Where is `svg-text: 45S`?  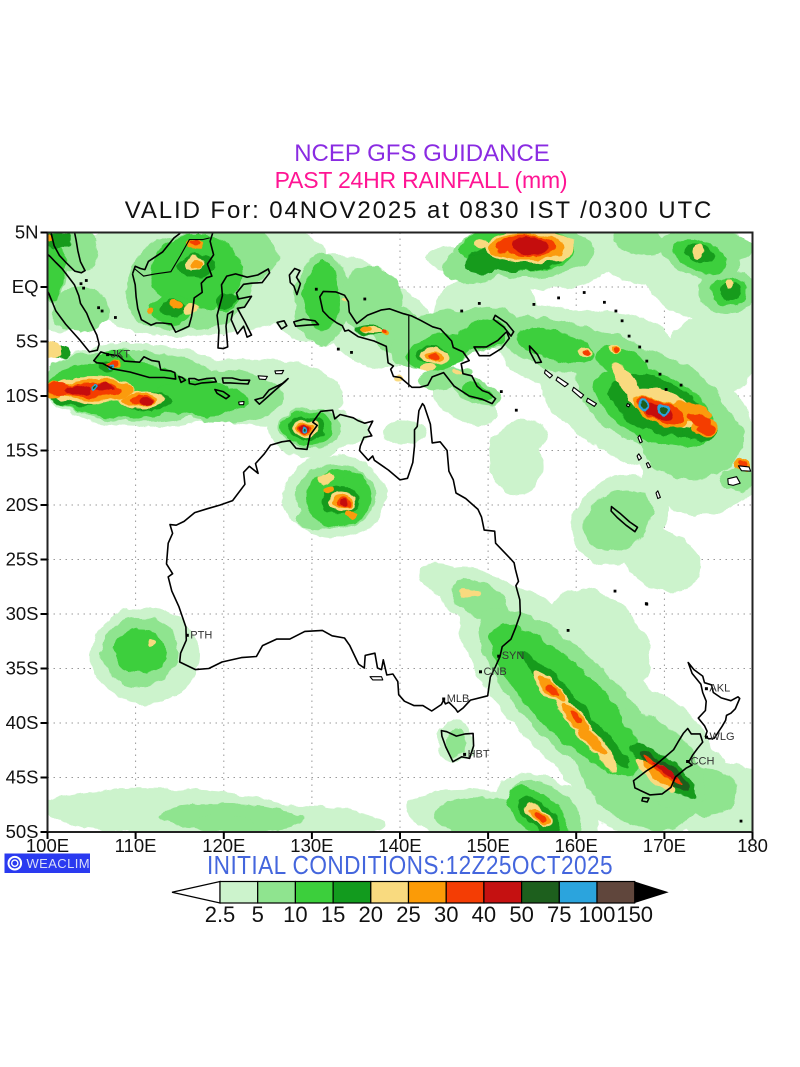
svg-text: 45S is located at coordinates (22, 777).